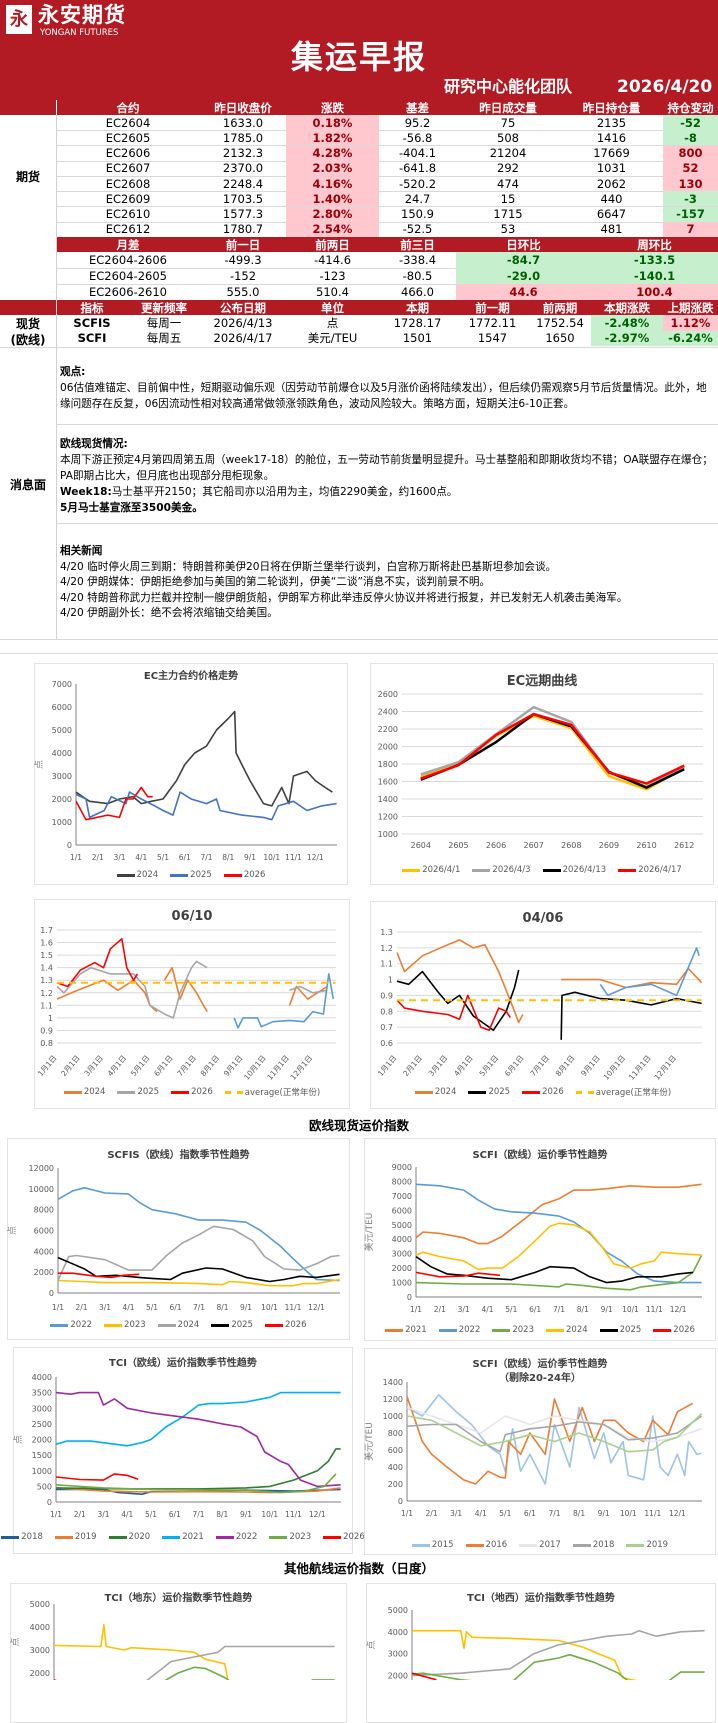 This screenshot has height=1723, width=718. What do you see at coordinates (191, 774) in the screenshot?
I see `chart-ec_main` at bounding box center [191, 774].